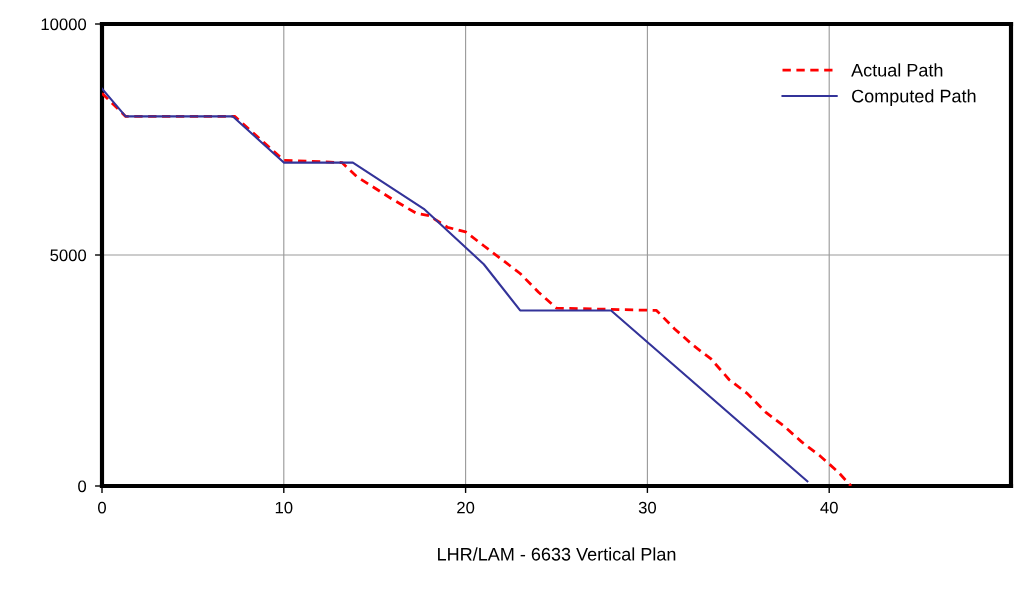 Image resolution: width=1028 pixels, height=591 pixels. Describe the element at coordinates (466, 507) in the screenshot. I see `x-tick-label: 20` at that location.